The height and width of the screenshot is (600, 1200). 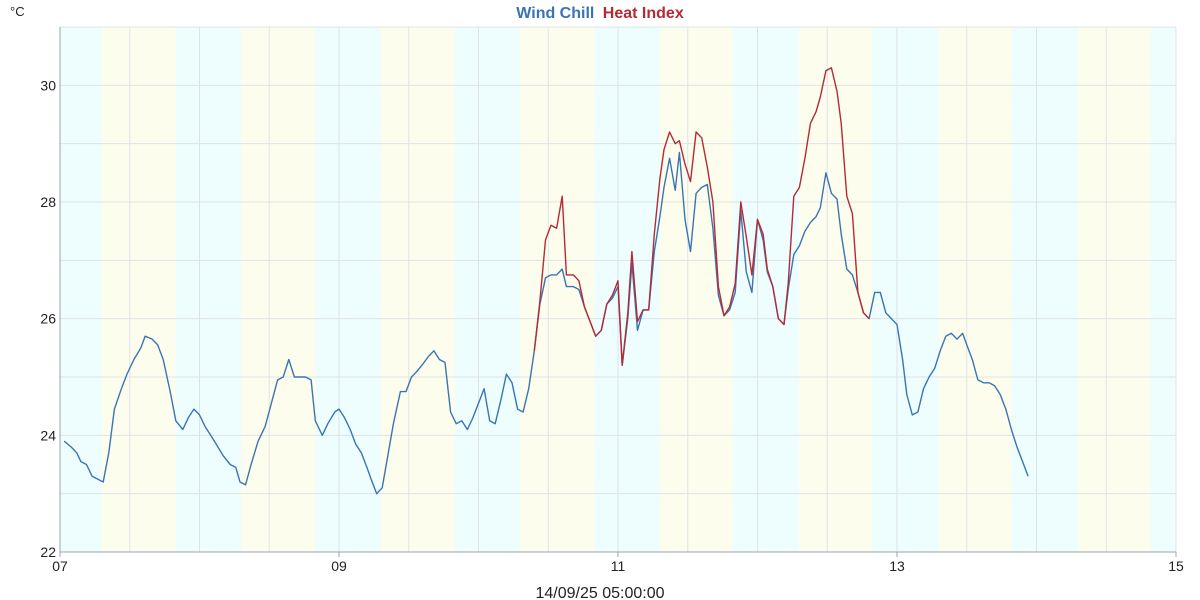 I want to click on x-tick-labels: 07 09 11 13 15, so click(x=618, y=563).